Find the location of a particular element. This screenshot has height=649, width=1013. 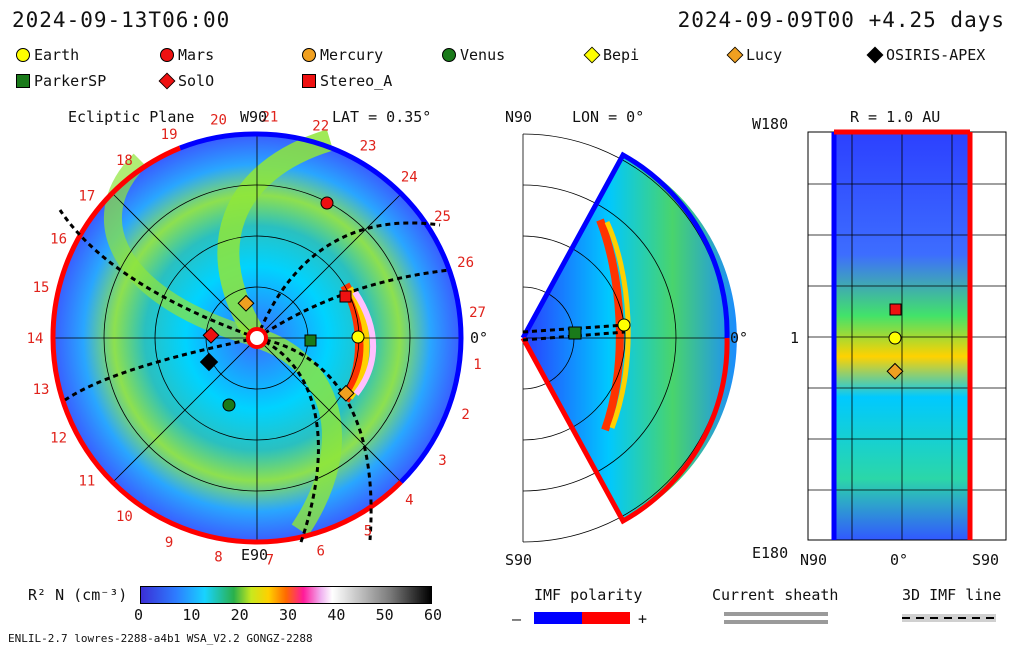

colorbar-tick: 30 is located at coordinates (288, 615).